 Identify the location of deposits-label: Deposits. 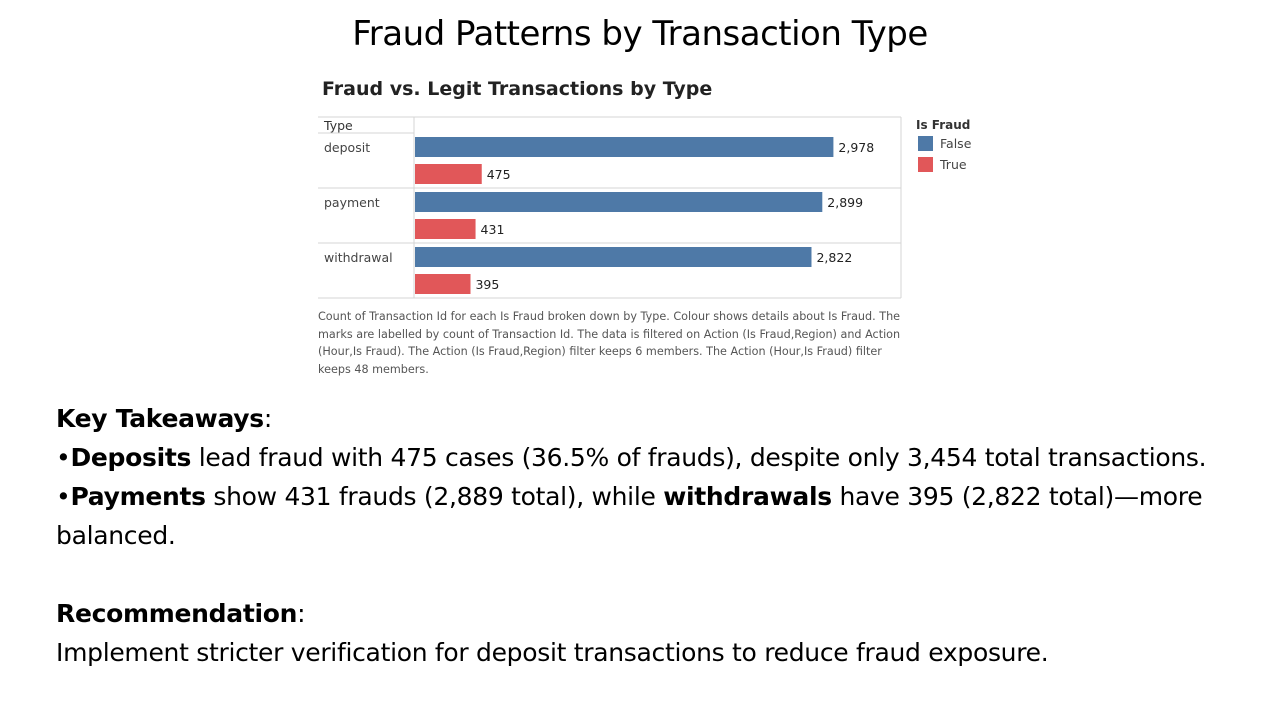
(131, 457).